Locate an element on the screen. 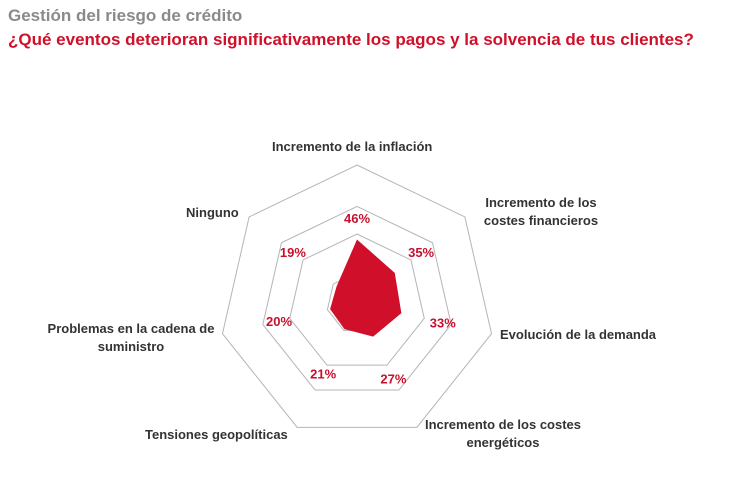 The image size is (750, 492). data-label: 21% is located at coordinates (323, 373).